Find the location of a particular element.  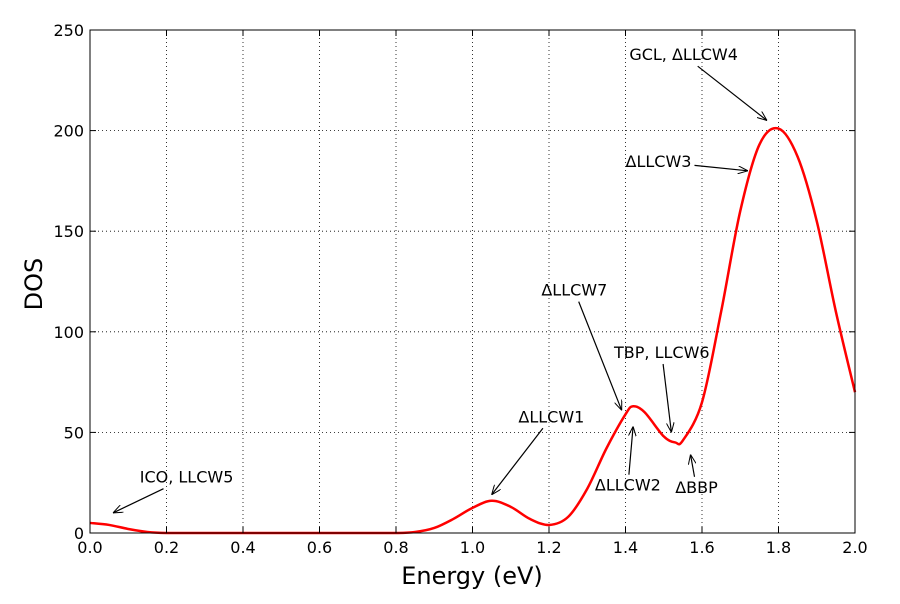

annotation-label: TBP, LLCW6 is located at coordinates (661, 352).